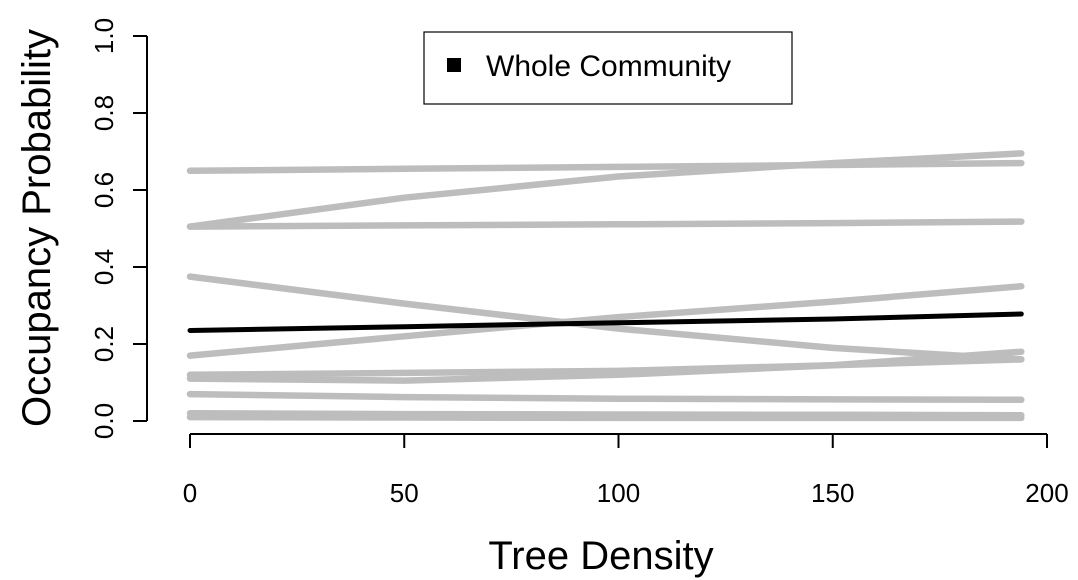 The image size is (1078, 580). What do you see at coordinates (190, 493) in the screenshot?
I see `x-tick-label: 0` at bounding box center [190, 493].